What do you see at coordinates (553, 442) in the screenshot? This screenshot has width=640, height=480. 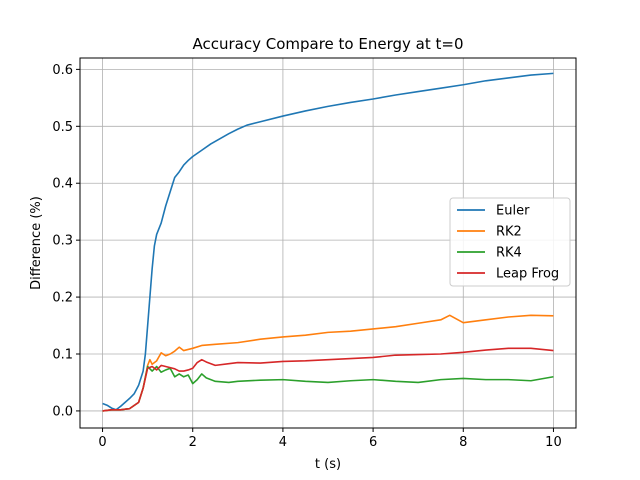 I see `x-tick-label: 10` at bounding box center [553, 442].